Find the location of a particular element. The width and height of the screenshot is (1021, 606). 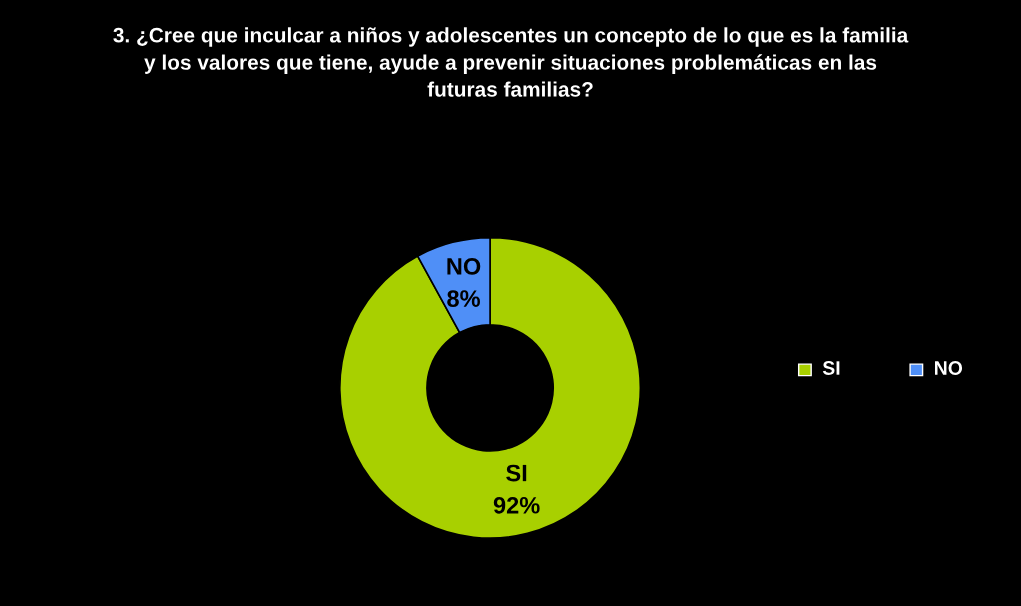

data-label: NO 8% is located at coordinates (464, 282).